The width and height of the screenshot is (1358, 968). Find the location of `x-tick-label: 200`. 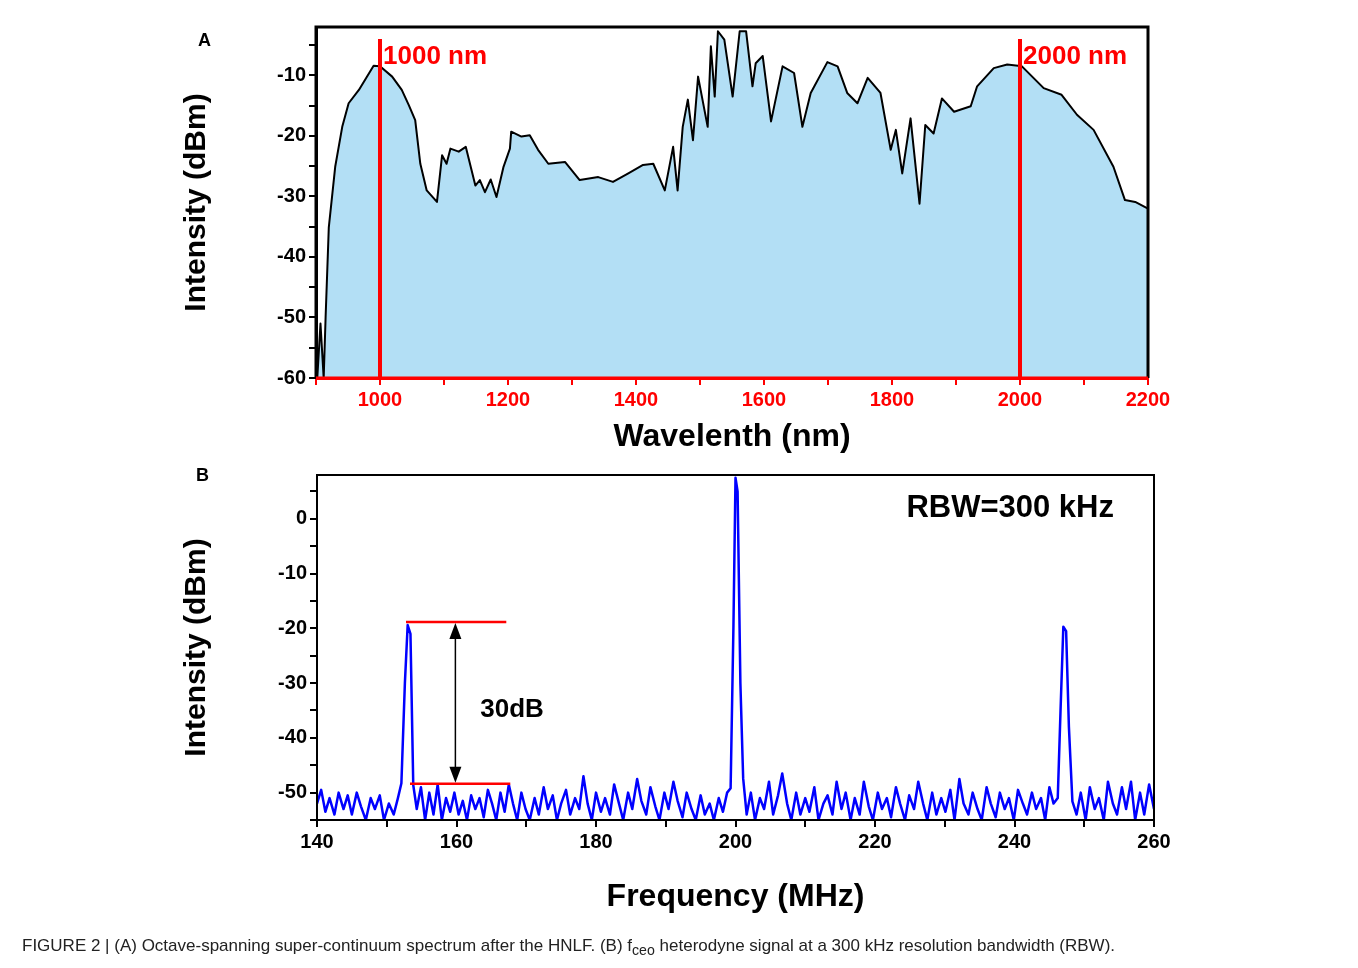

x-tick-label: 200 is located at coordinates (735, 840).